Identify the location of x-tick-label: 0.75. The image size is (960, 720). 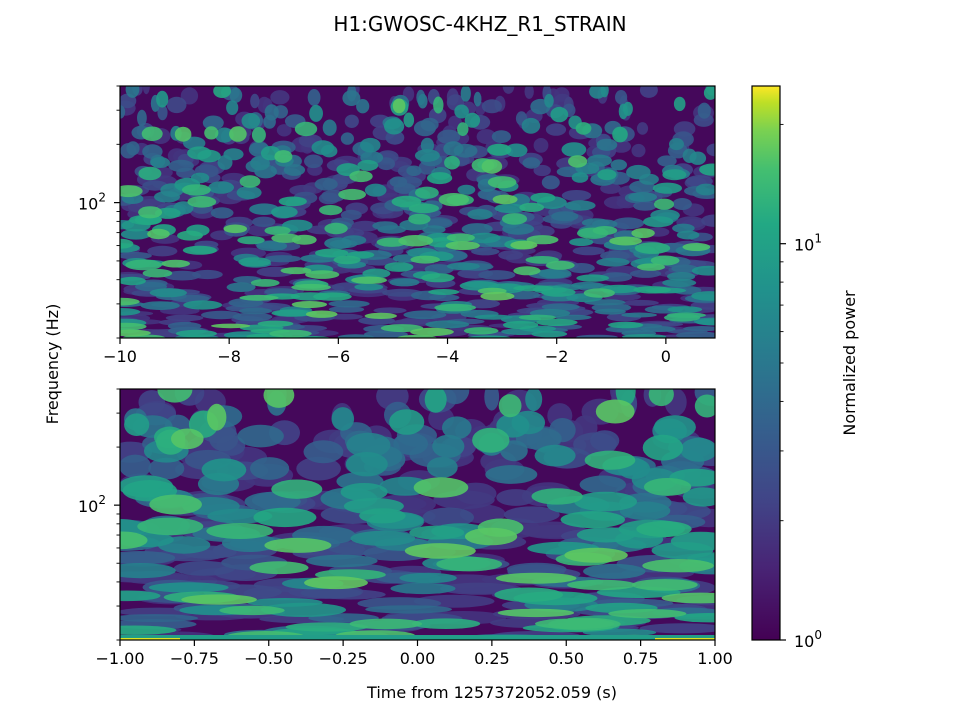
(641, 658).